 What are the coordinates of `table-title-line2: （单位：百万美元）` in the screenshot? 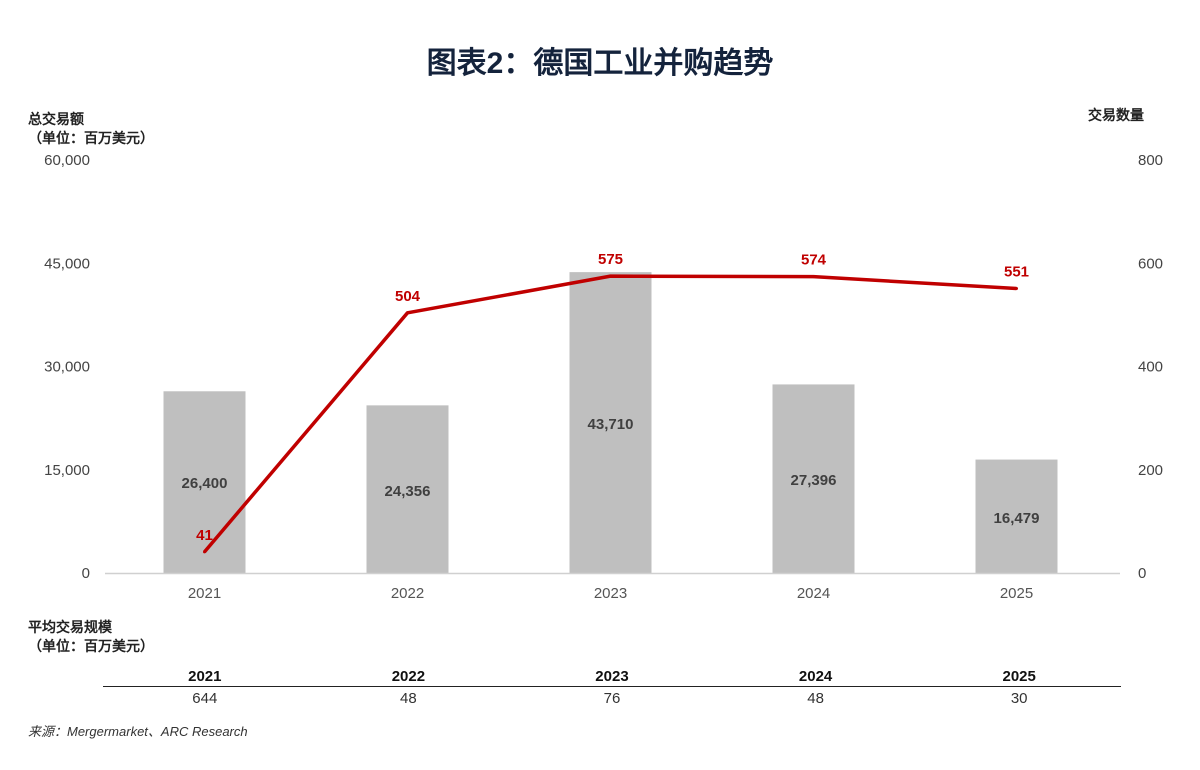 It's located at (91, 646).